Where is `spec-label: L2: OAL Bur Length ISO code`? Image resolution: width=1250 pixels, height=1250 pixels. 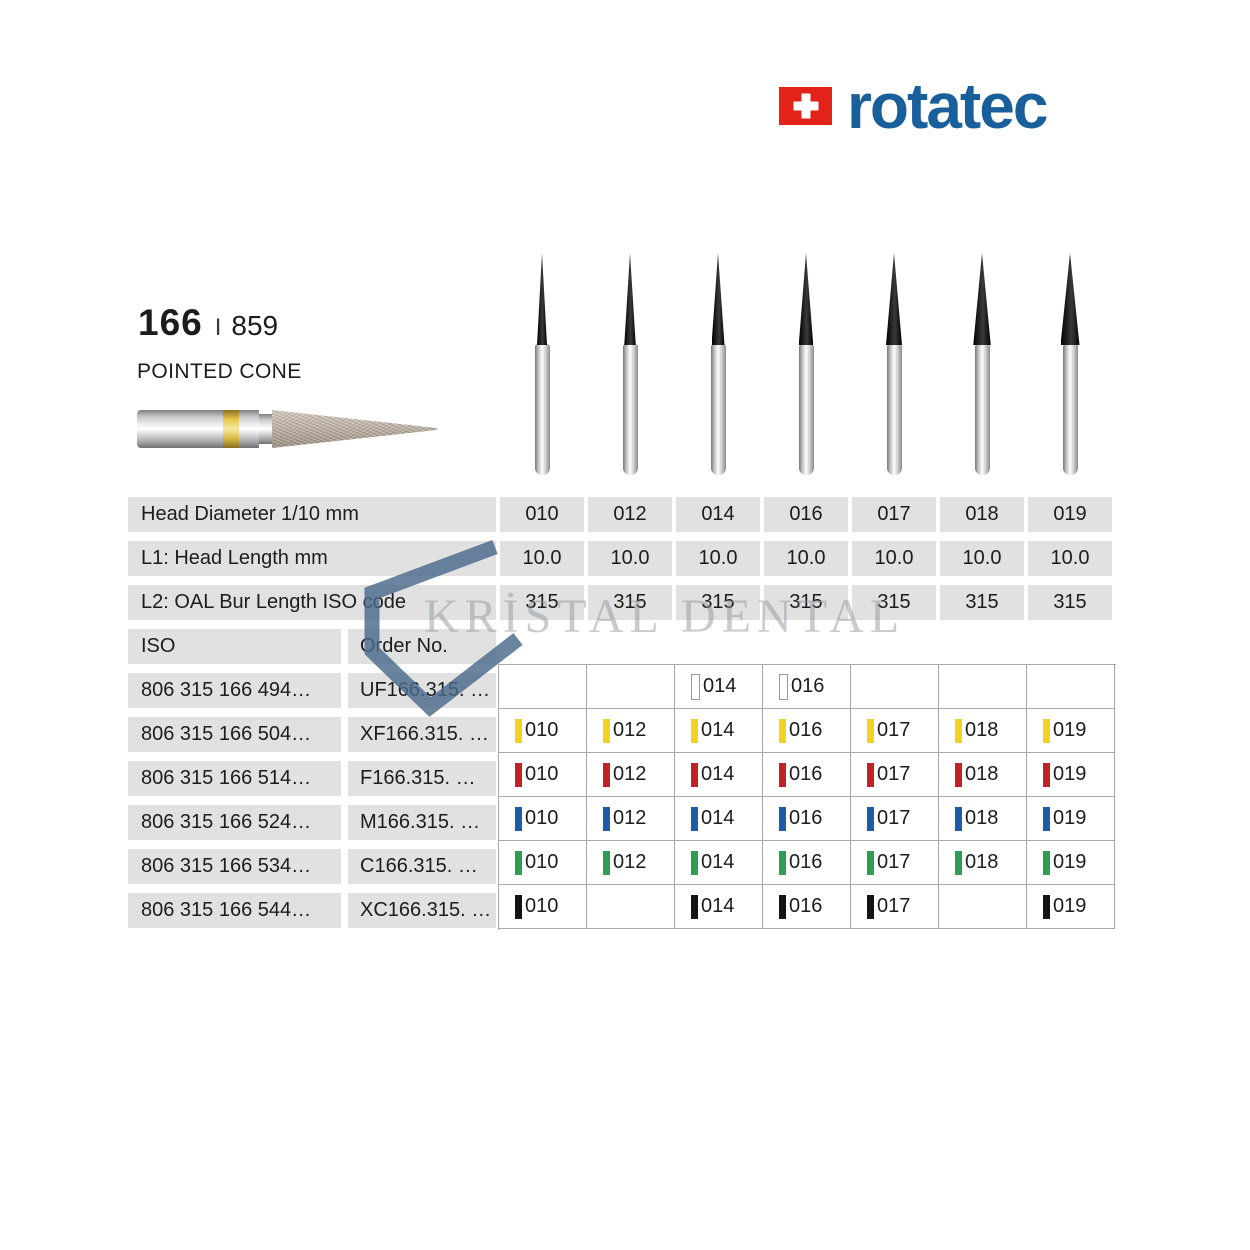
spec-label: L2: OAL Bur Length ISO code is located at coordinates (312, 602).